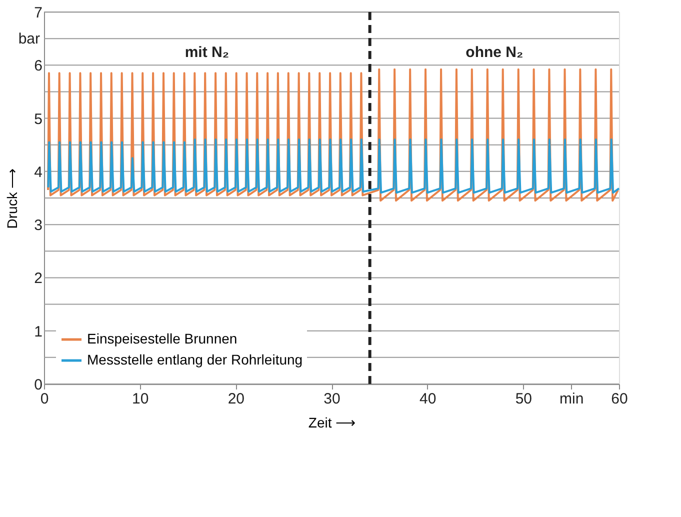 The height and width of the screenshot is (517, 681). What do you see at coordinates (38, 172) in the screenshot?
I see `y-tick-label: 4` at bounding box center [38, 172].